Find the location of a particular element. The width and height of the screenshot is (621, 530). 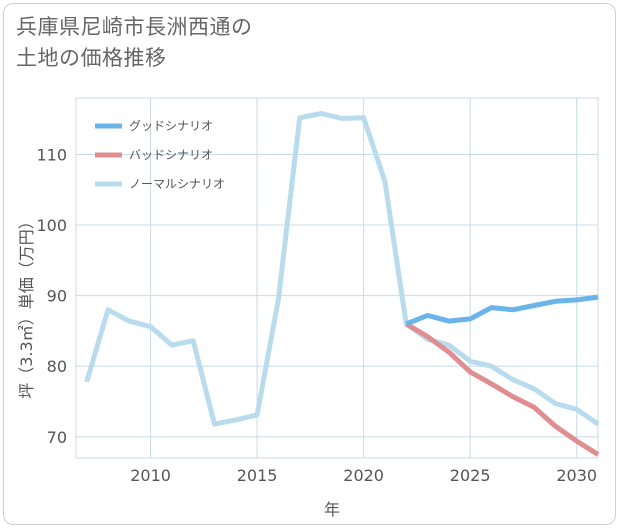

y-tick-labels: 70 80 90 100 110 is located at coordinates (51, 295).